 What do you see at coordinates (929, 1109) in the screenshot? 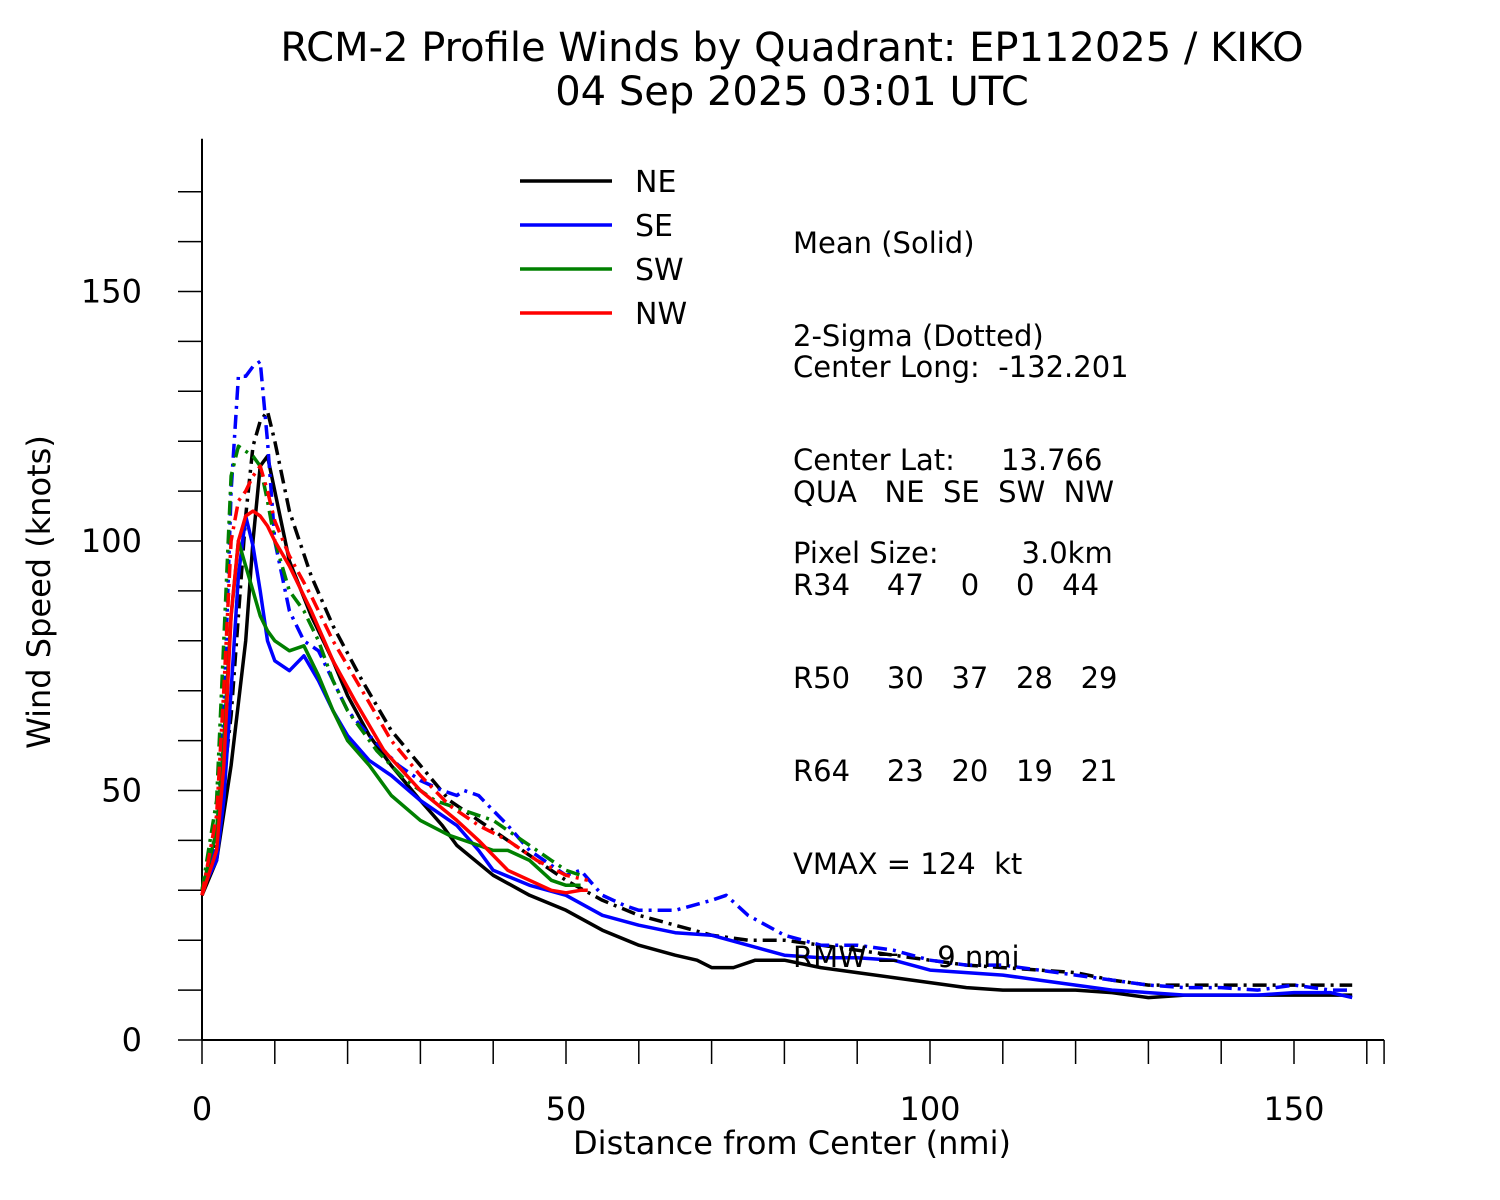
I see `x-tick-label: 100` at bounding box center [929, 1109].